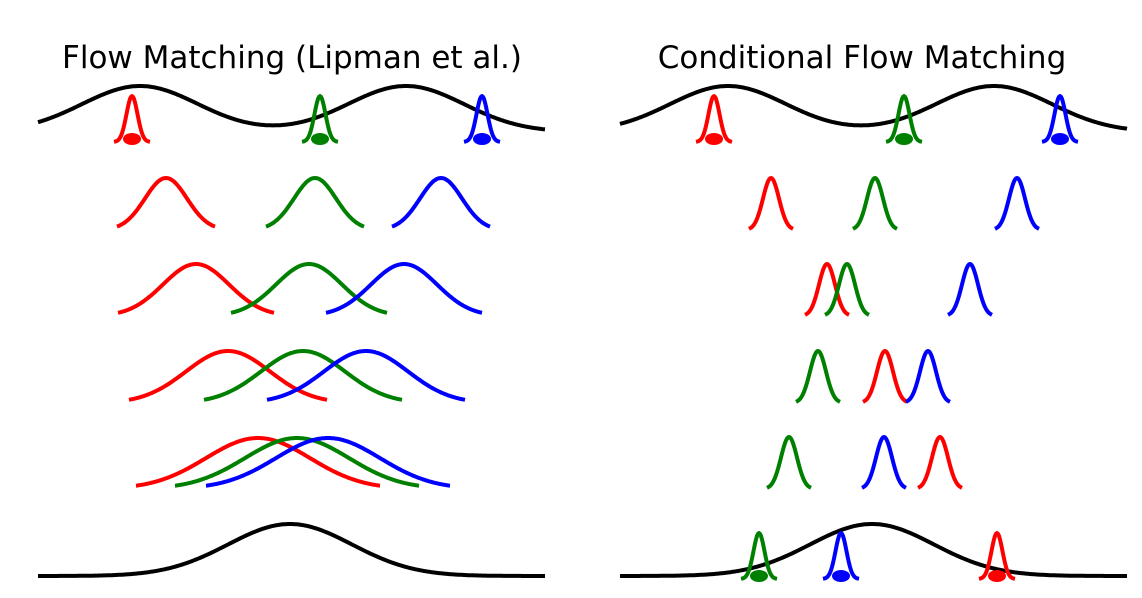 This screenshot has width=1142, height=598. What do you see at coordinates (292, 58) in the screenshot?
I see `panel-title: Flow Matching (Lipman et al.)` at bounding box center [292, 58].